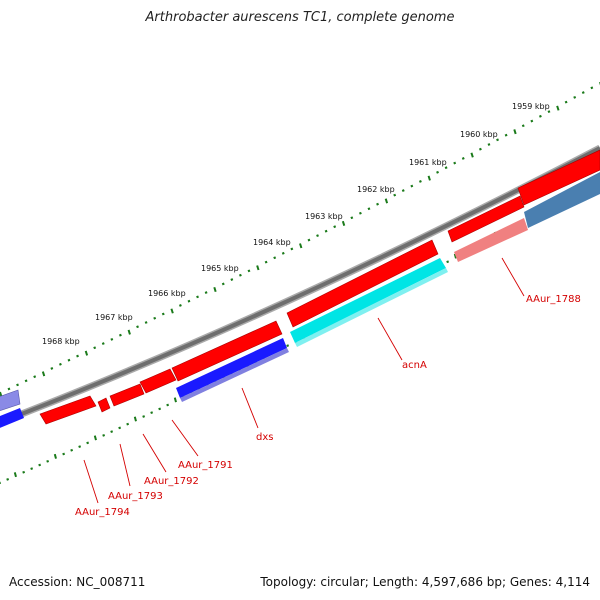 The image size is (600, 600). Describe the element at coordinates (171, 481) in the screenshot. I see `gene-label: AAur_1792` at that location.